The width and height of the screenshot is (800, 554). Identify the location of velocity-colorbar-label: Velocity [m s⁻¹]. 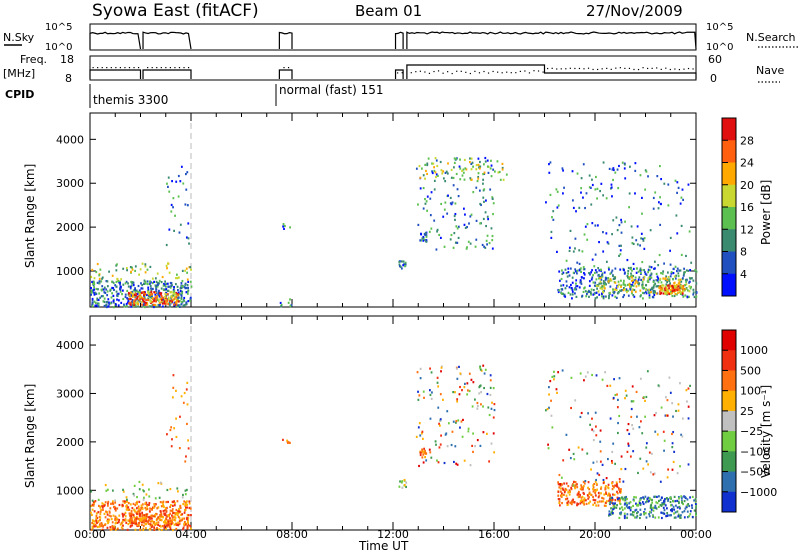
(766, 431).